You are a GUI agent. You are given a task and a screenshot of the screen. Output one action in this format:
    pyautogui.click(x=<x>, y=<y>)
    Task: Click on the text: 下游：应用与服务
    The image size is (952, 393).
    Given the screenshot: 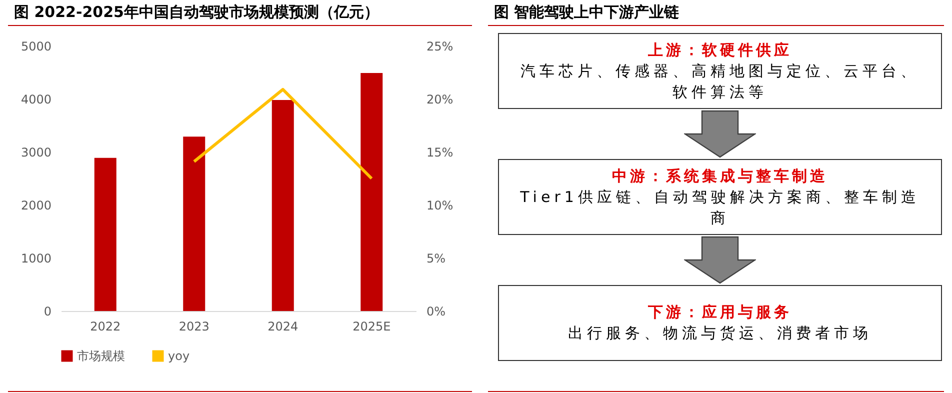 What is the action you would take?
    pyautogui.click(x=720, y=312)
    